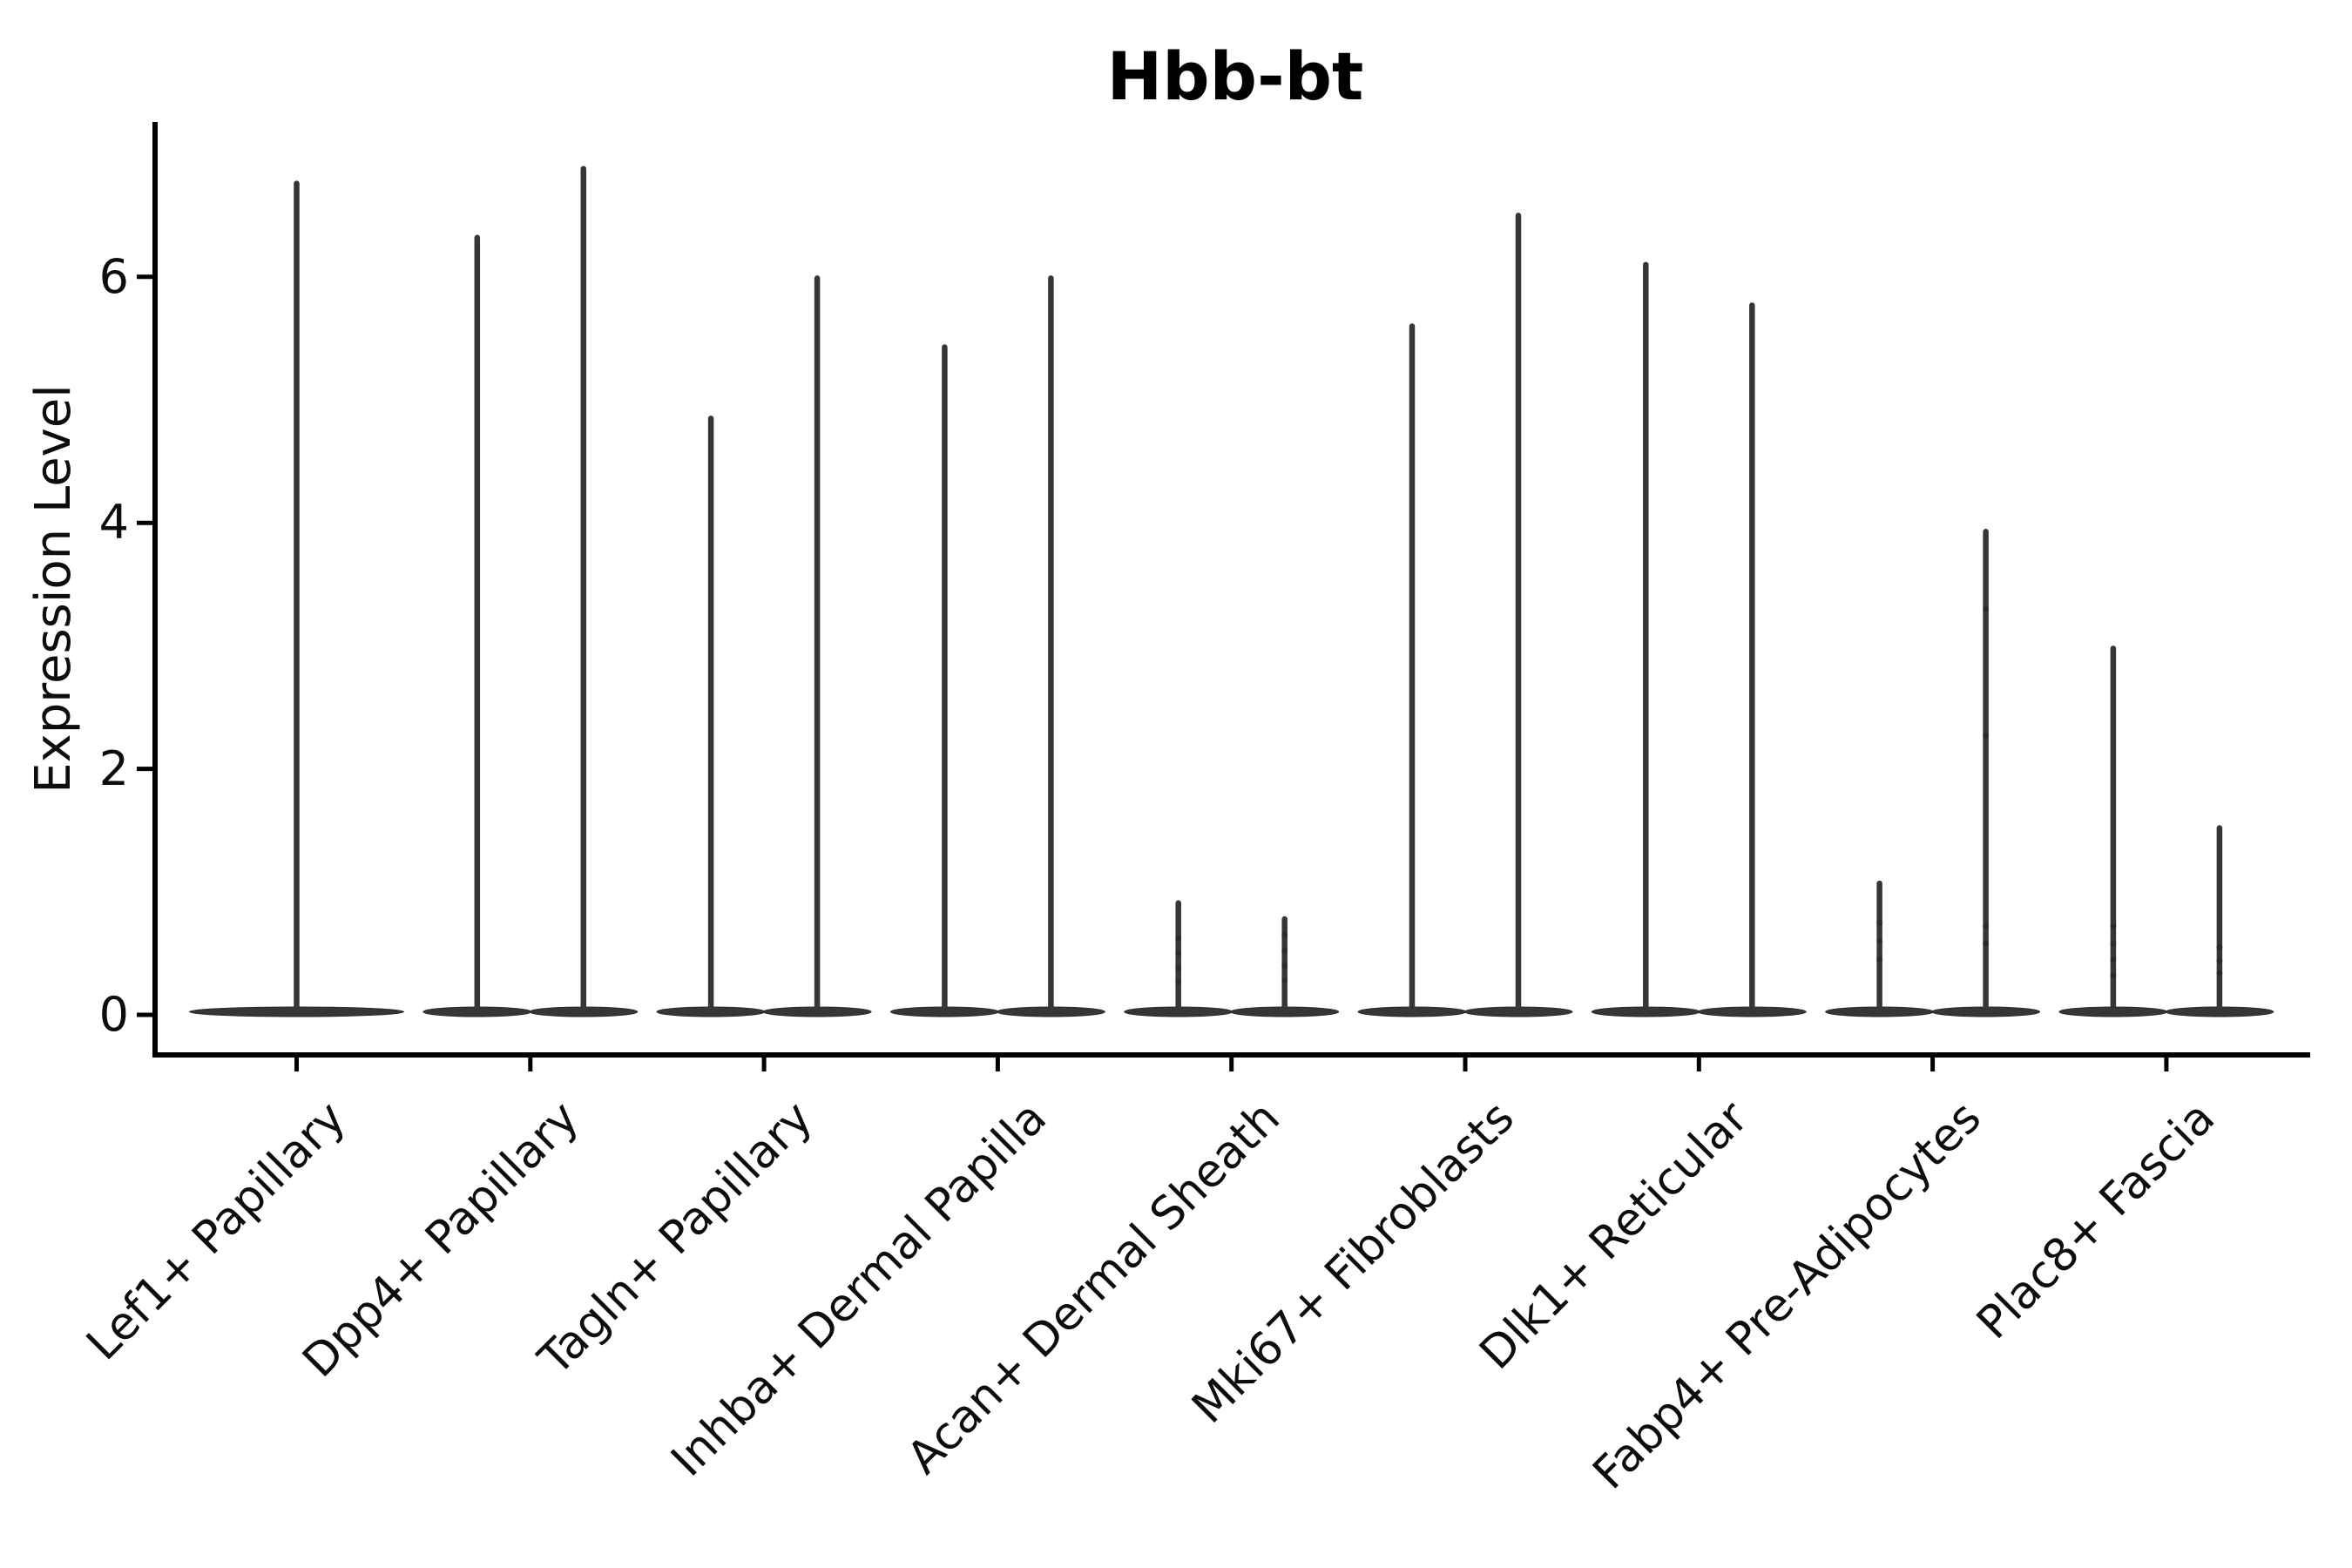 The width and height of the screenshot is (2352, 1568). What do you see at coordinates (114, 276) in the screenshot?
I see `y-tick-label: 6` at bounding box center [114, 276].